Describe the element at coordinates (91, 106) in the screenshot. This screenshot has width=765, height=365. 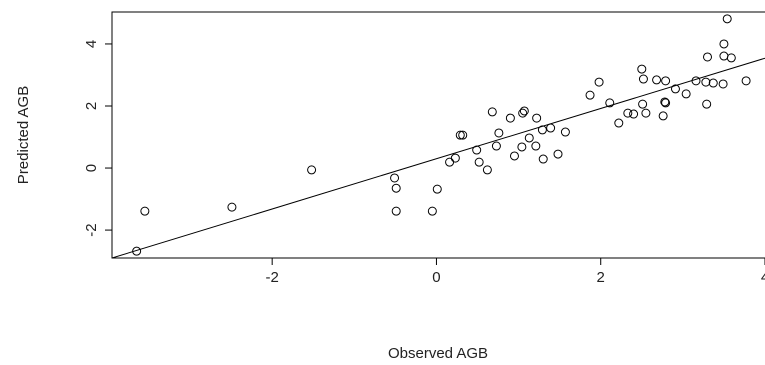
I see `y-tick-label: 2` at that location.